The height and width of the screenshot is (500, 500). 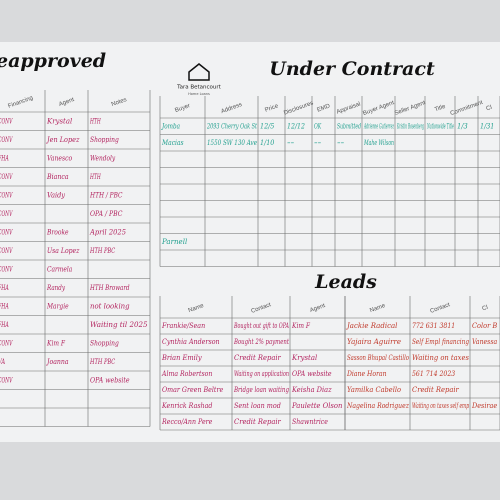 I want to click on cell-text: Mahe Wilson, so click(x=378, y=143).